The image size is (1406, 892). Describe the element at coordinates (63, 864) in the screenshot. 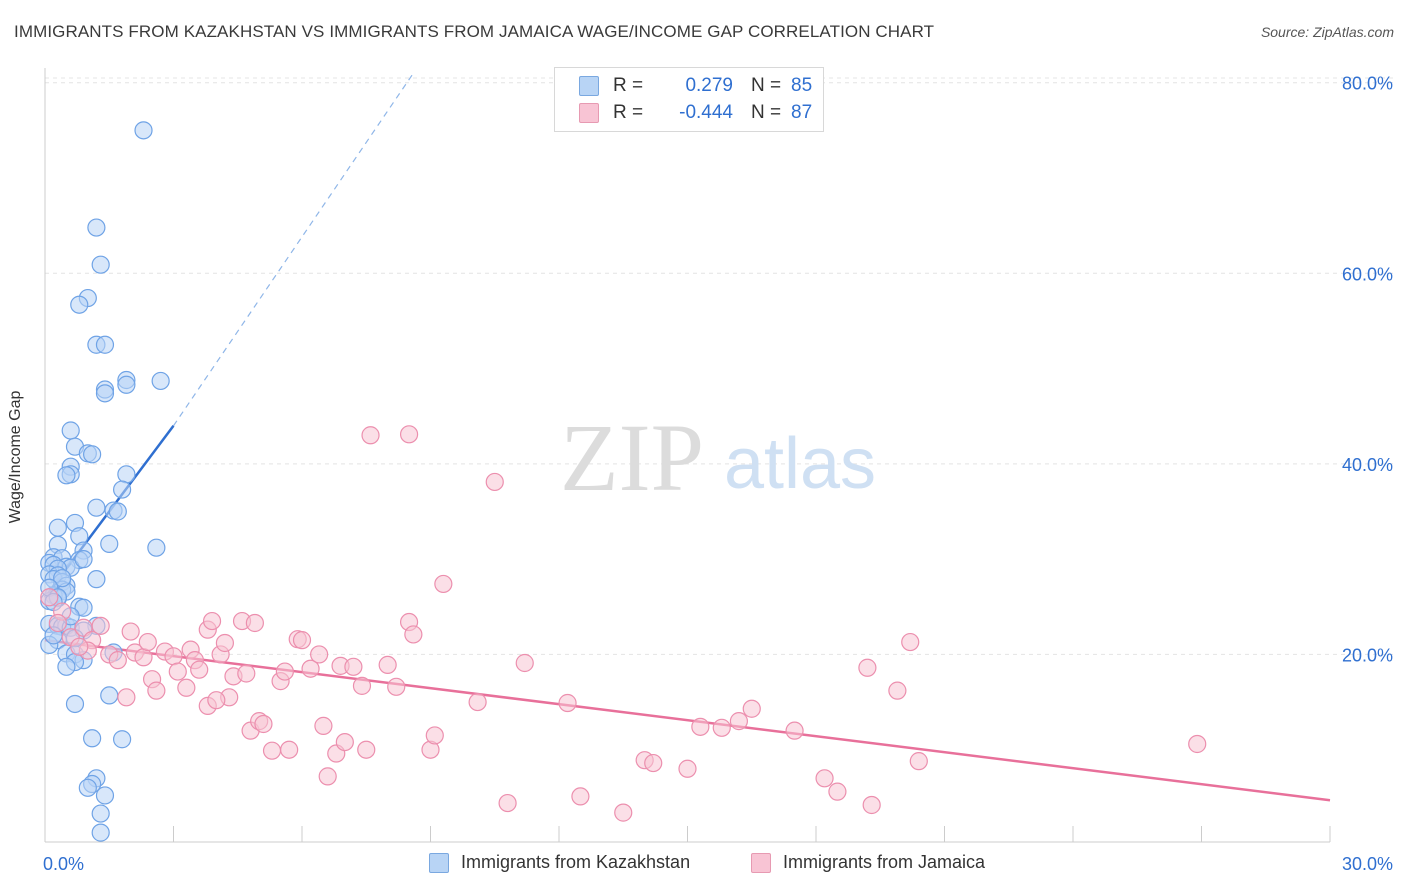

I see `x-tick-label-min: 0.0%` at that location.